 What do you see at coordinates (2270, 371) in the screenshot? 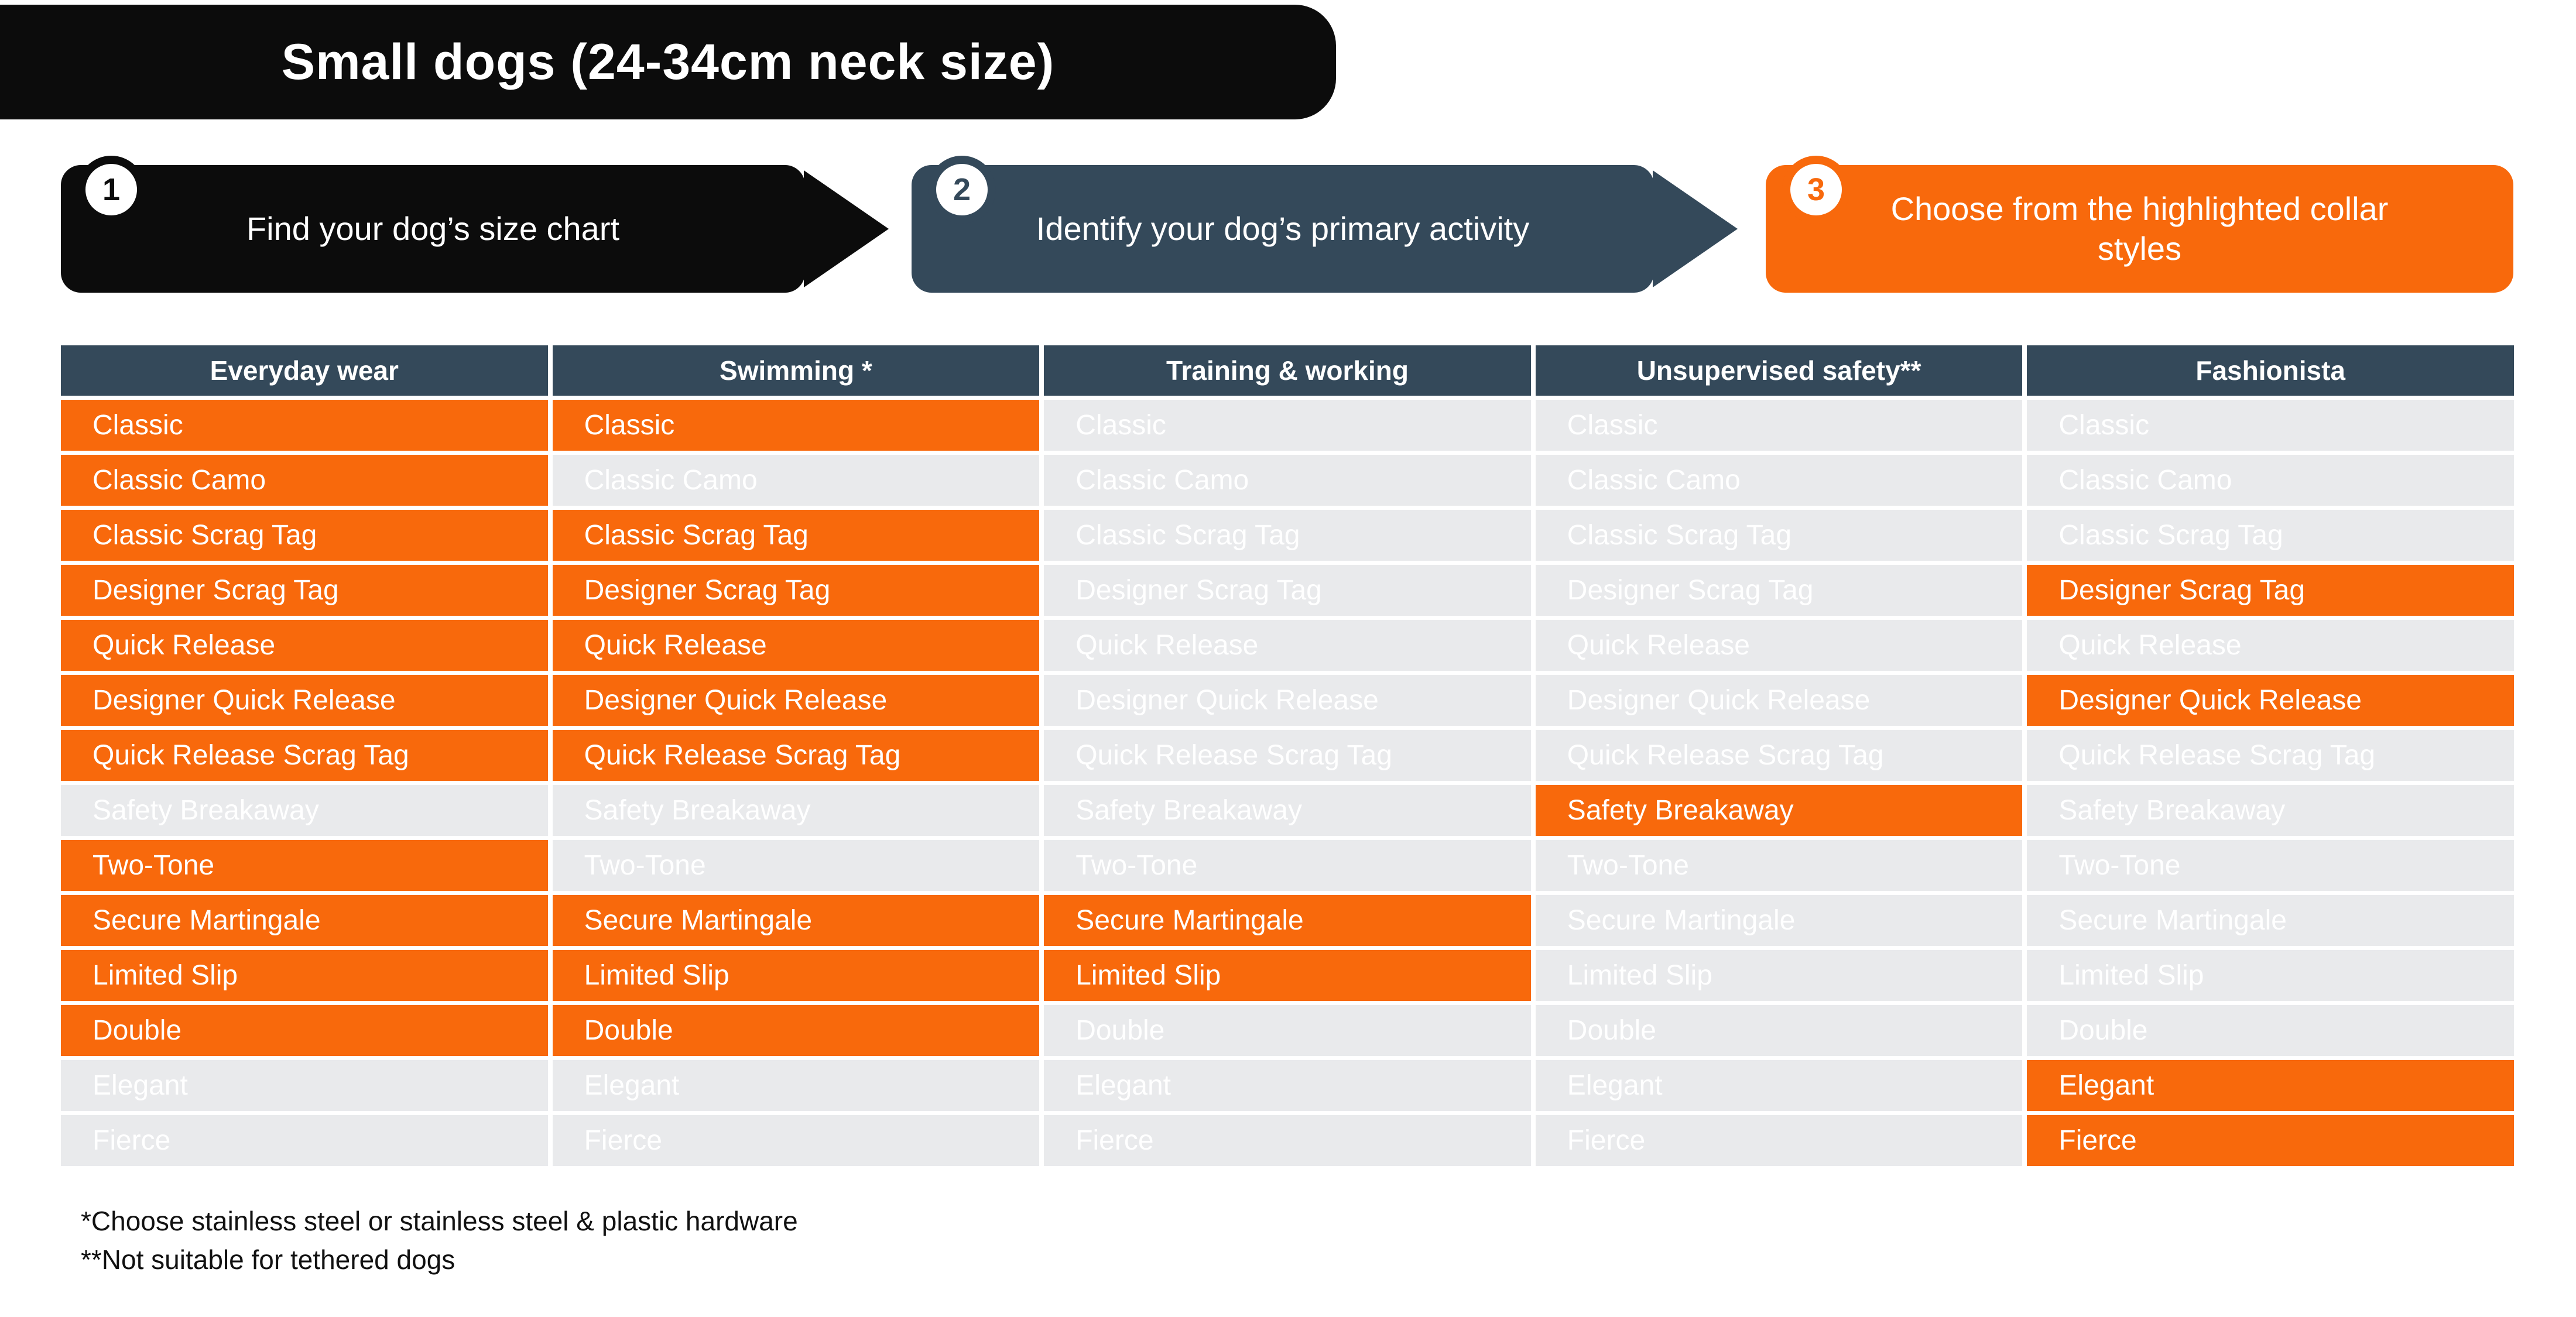
I see `column-header: Fashionista` at bounding box center [2270, 371].